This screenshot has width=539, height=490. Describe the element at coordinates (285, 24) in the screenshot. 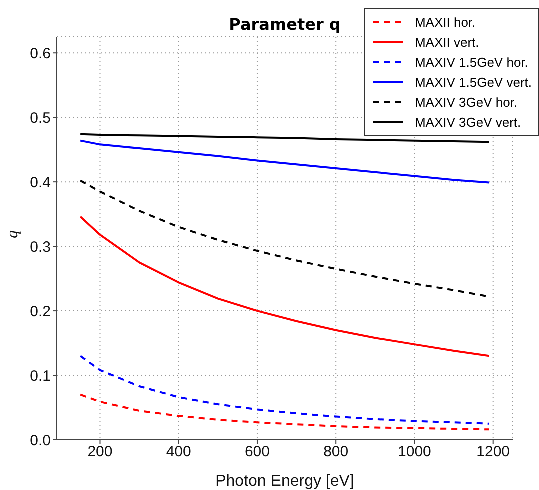

I see `chart-title: Parameter q` at that location.